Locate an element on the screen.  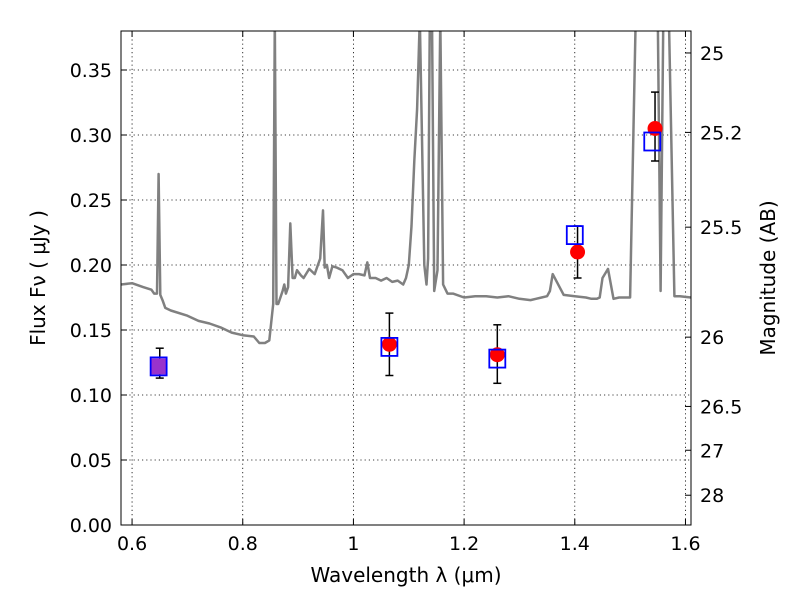
y-tick-label: 0.05 is located at coordinates (91, 461).